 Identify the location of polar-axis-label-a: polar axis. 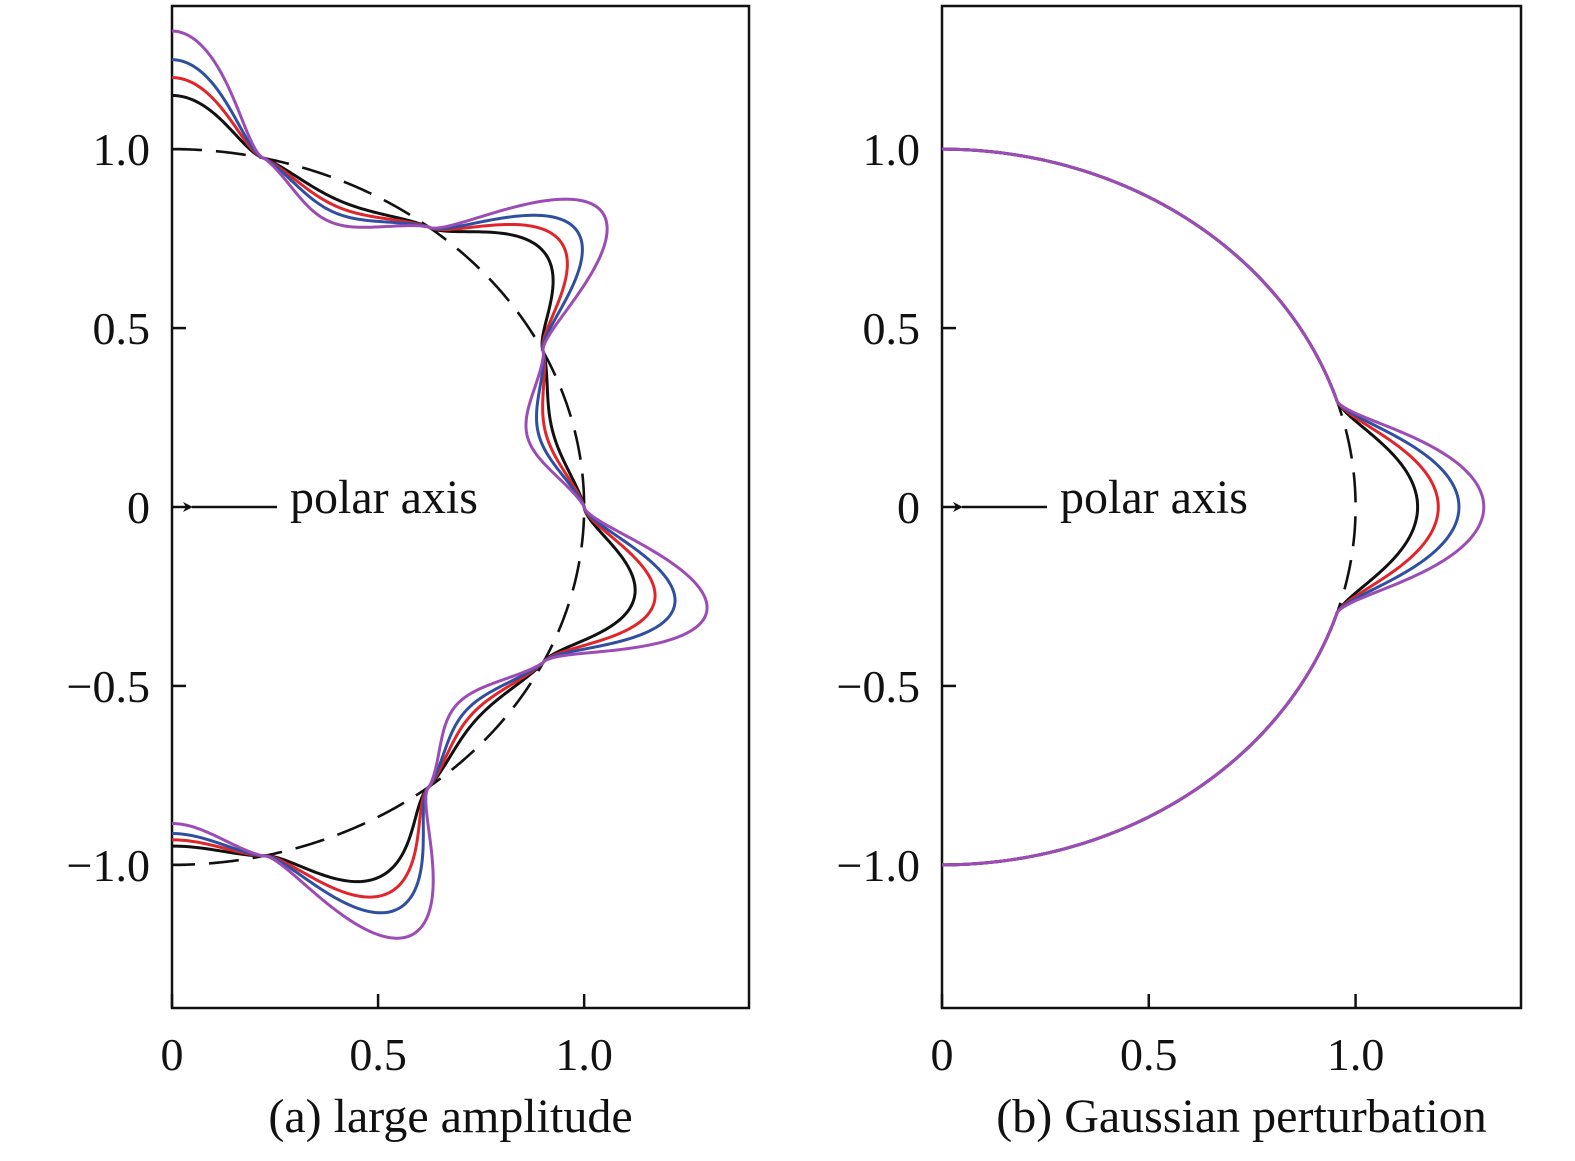
(384, 497).